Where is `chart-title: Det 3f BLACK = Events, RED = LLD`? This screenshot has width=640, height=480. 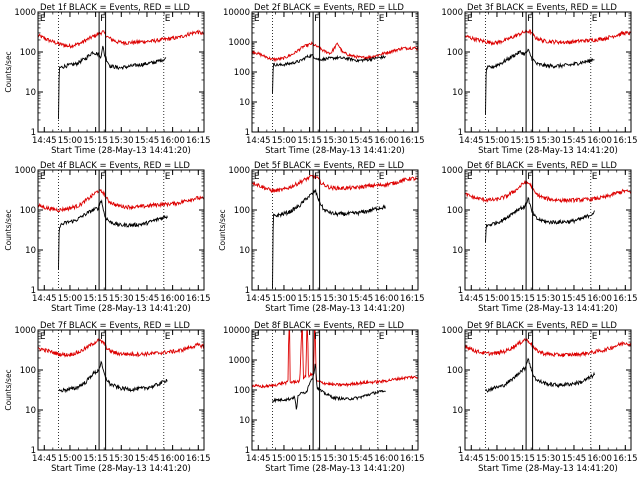
chart-title: Det 3f BLACK = Events, RED = LLD is located at coordinates (542, 8).